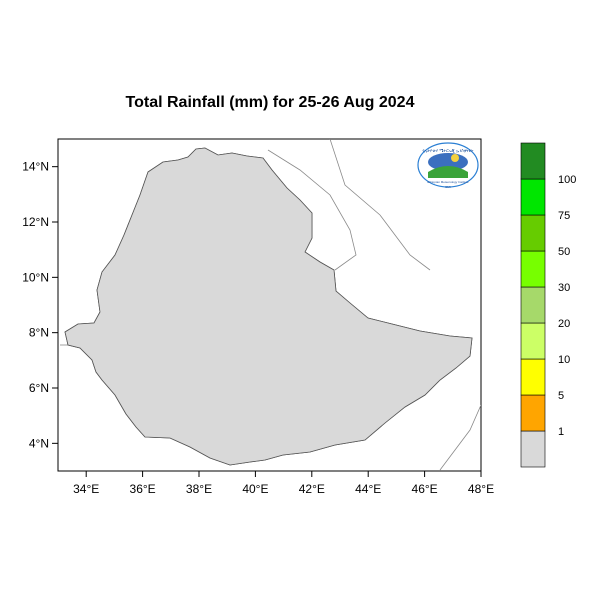 This screenshot has width=600, height=600. Describe the element at coordinates (368, 489) in the screenshot. I see `x-tick-label: 44°E` at that location.